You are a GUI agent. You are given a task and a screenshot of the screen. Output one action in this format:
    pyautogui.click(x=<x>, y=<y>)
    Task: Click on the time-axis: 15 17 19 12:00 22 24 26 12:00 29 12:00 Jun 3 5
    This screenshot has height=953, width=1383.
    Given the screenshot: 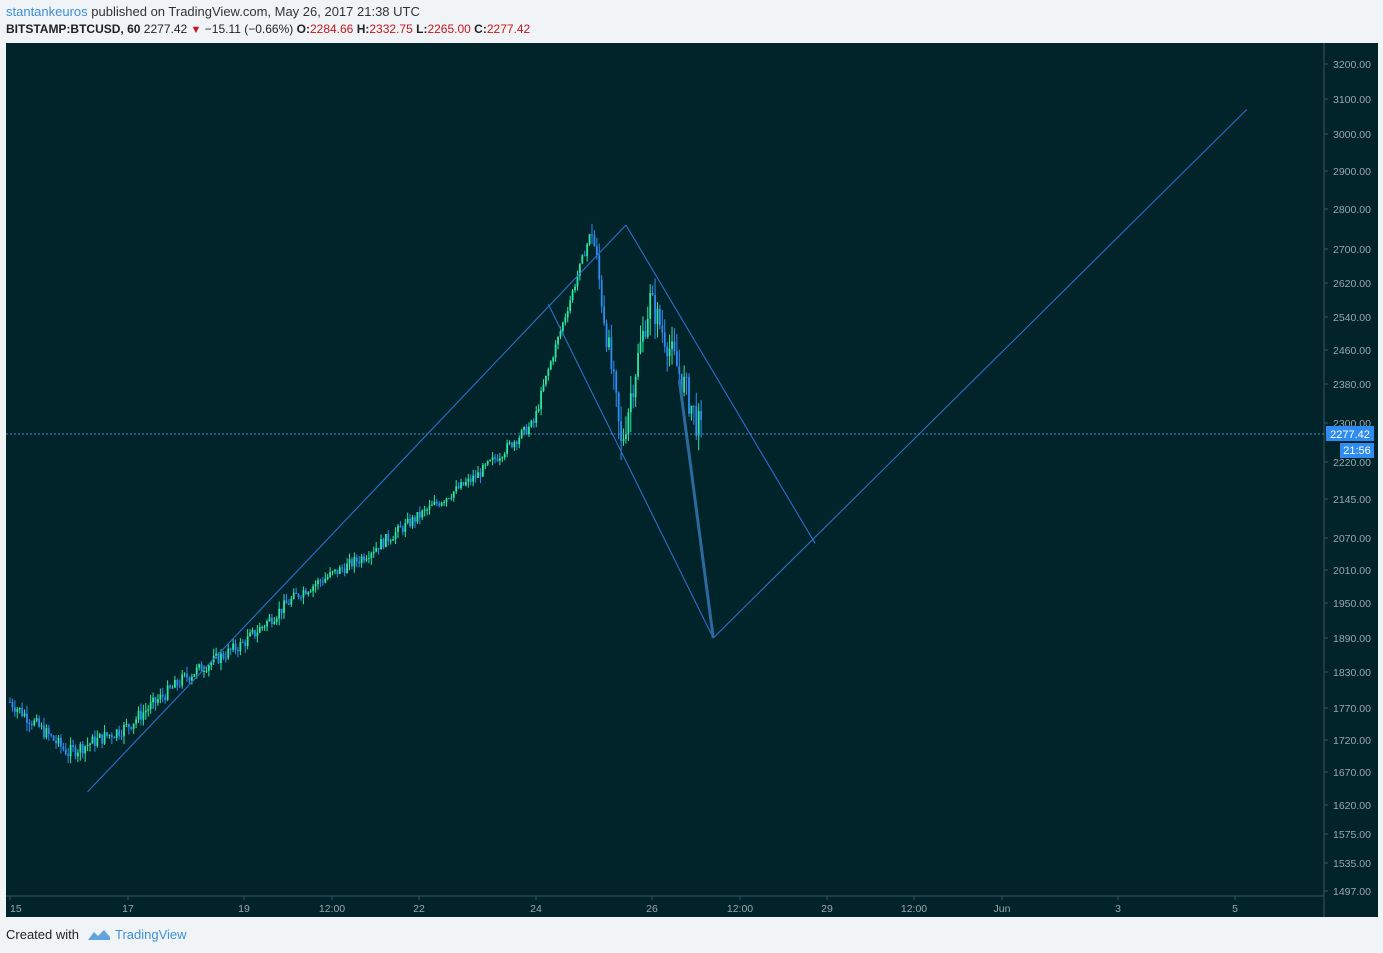 What is the action you would take?
    pyautogui.click(x=623, y=905)
    